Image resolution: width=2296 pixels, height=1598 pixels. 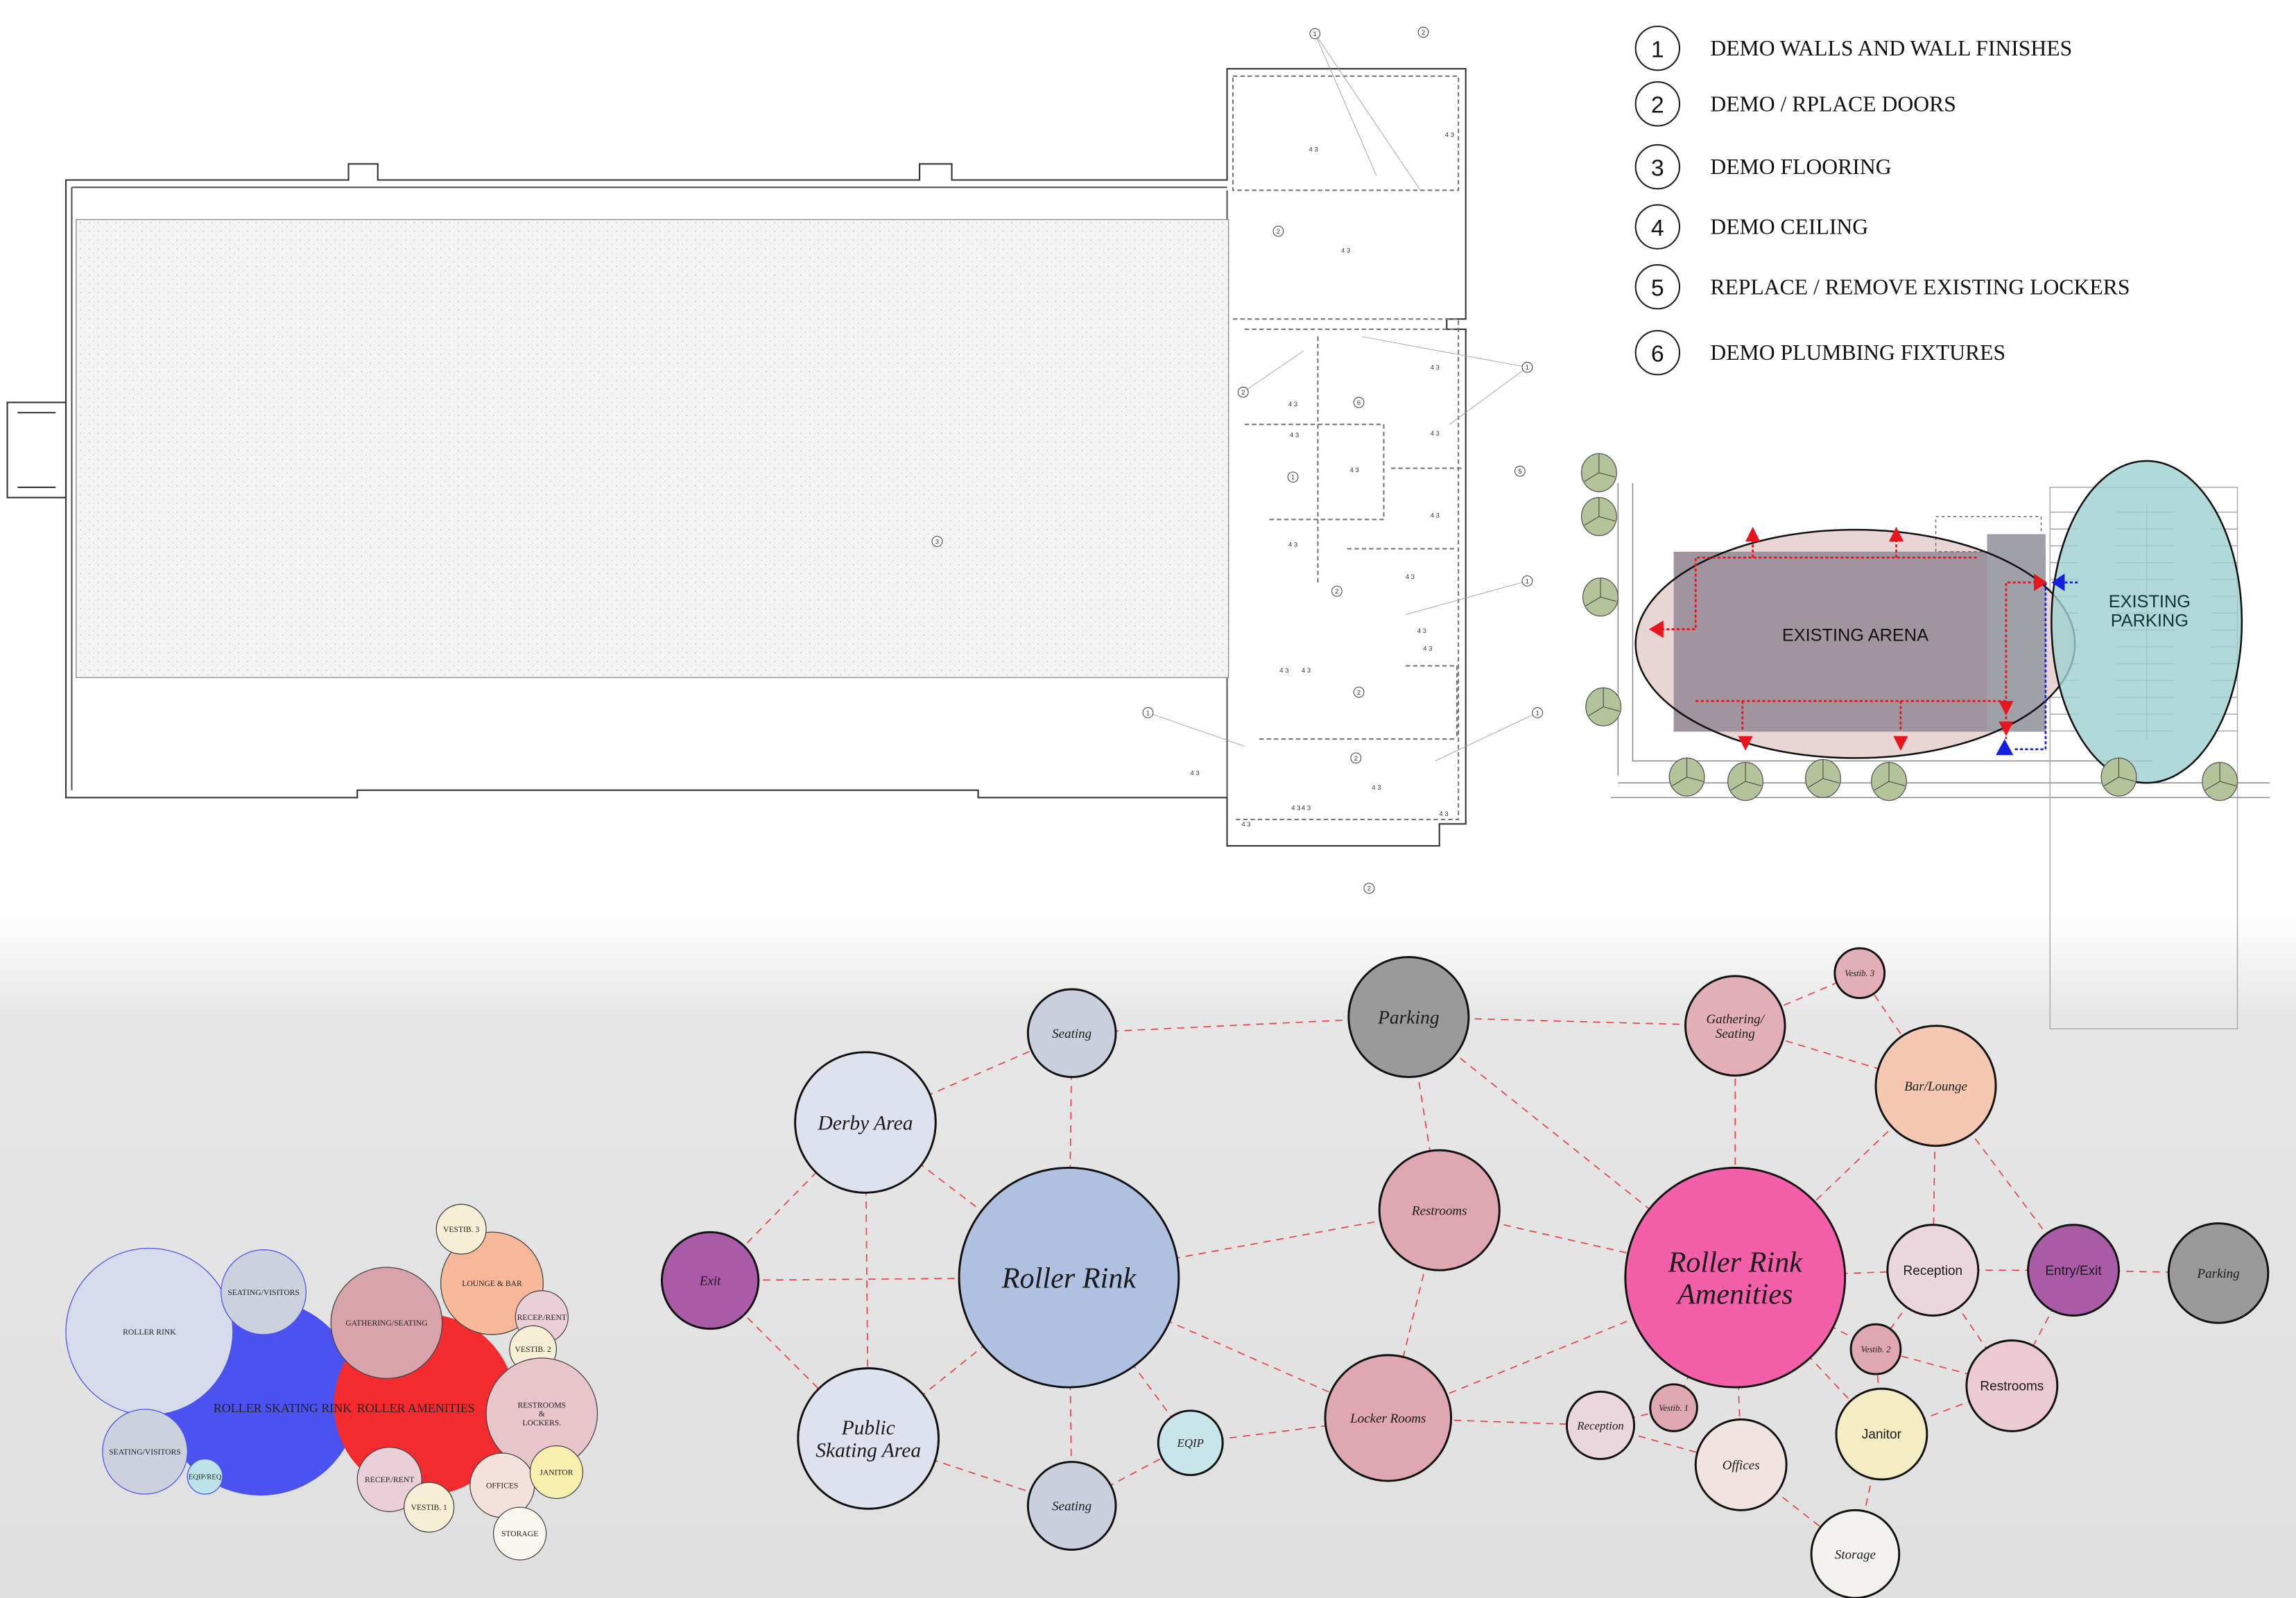 I want to click on callout-tag: 1, so click(x=1527, y=368).